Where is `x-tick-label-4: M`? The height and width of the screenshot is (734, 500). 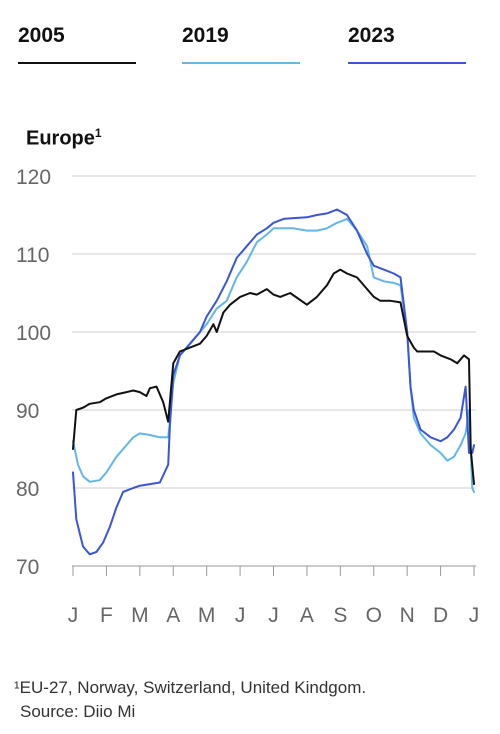 x-tick-label-4: M is located at coordinates (207, 615).